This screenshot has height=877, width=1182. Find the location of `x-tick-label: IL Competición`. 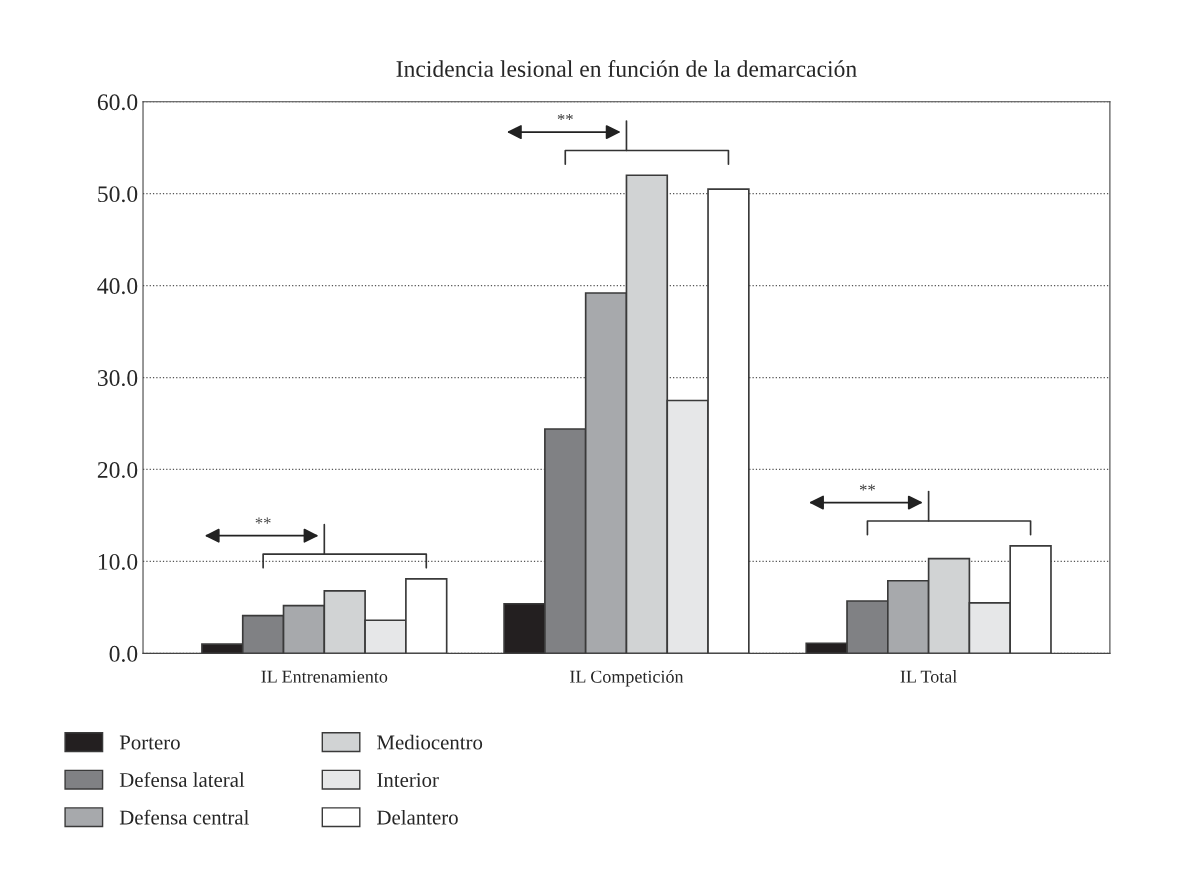

x-tick-label: IL Competición is located at coordinates (627, 678).